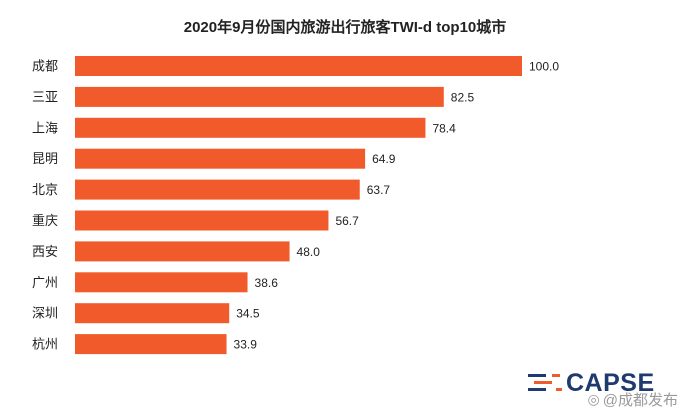 The width and height of the screenshot is (690, 416). I want to click on watermark: ◎ @成都发布, so click(633, 399).